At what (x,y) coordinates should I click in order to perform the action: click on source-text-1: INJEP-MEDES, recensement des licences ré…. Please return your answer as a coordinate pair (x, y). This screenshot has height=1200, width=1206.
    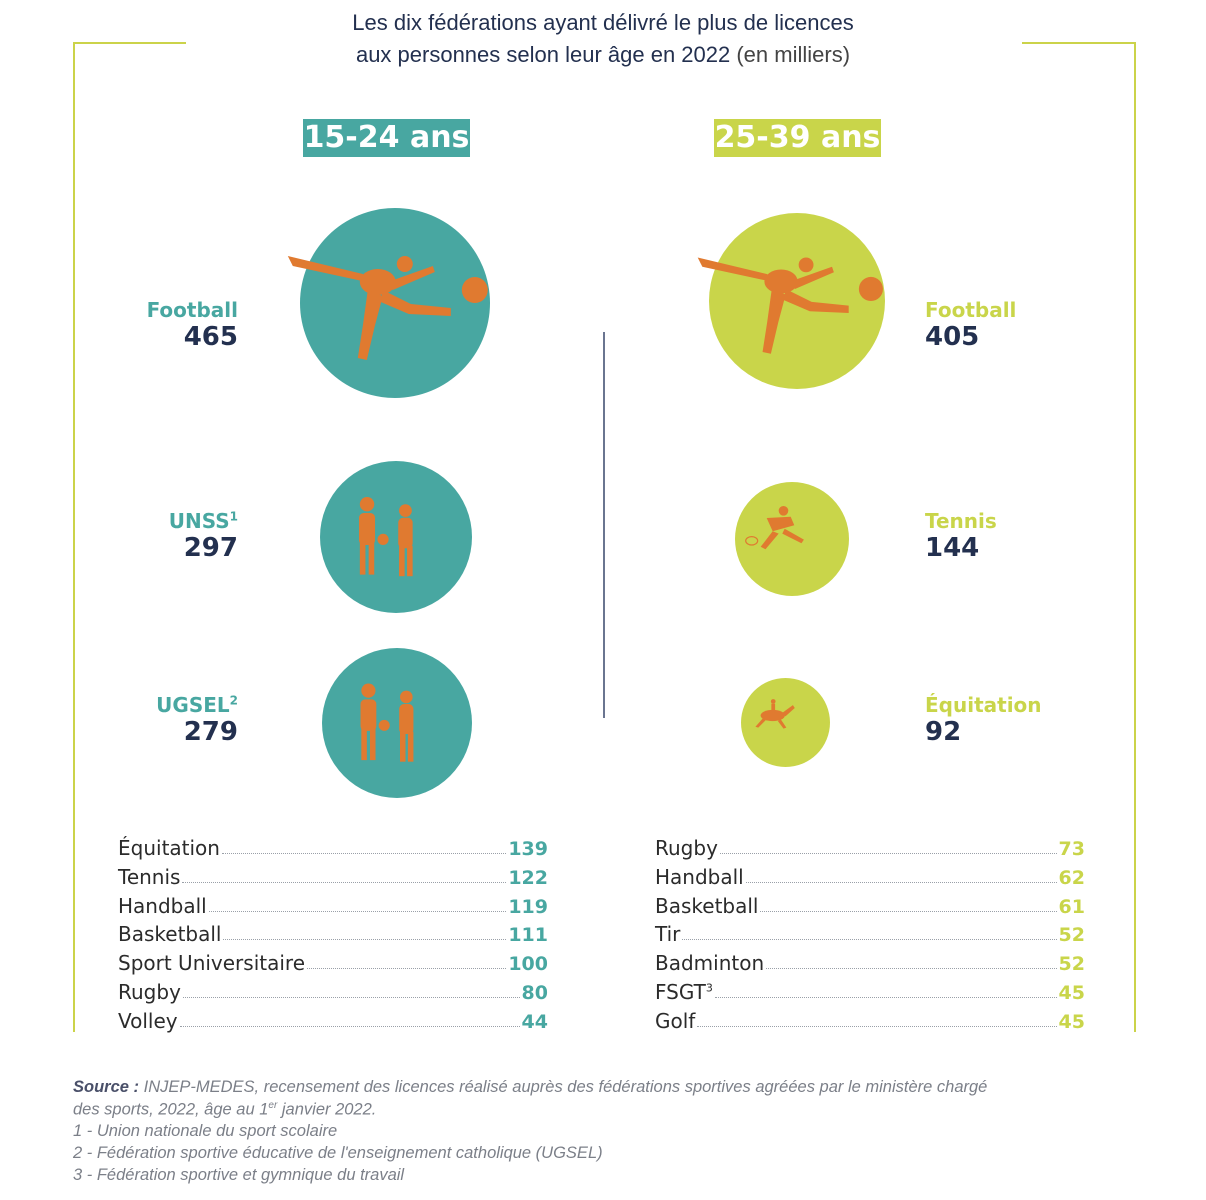
    Looking at the image, I should click on (565, 1087).